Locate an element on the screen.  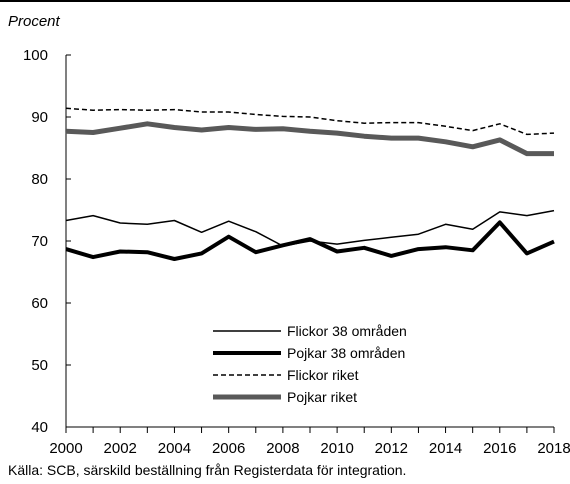
x-tick-label: 2012 is located at coordinates (391, 448).